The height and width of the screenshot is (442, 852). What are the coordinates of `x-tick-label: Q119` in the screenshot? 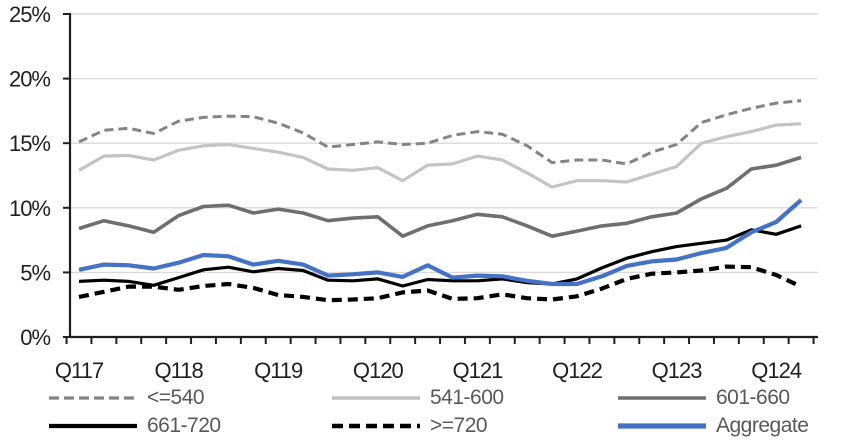 It's located at (278, 370).